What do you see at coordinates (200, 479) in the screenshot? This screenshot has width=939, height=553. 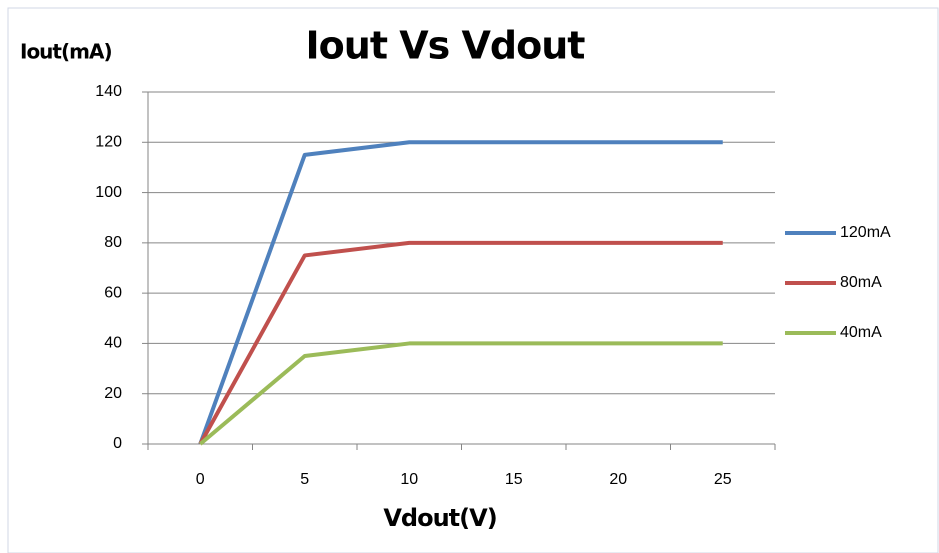 I see `x-tick-label: 0` at bounding box center [200, 479].